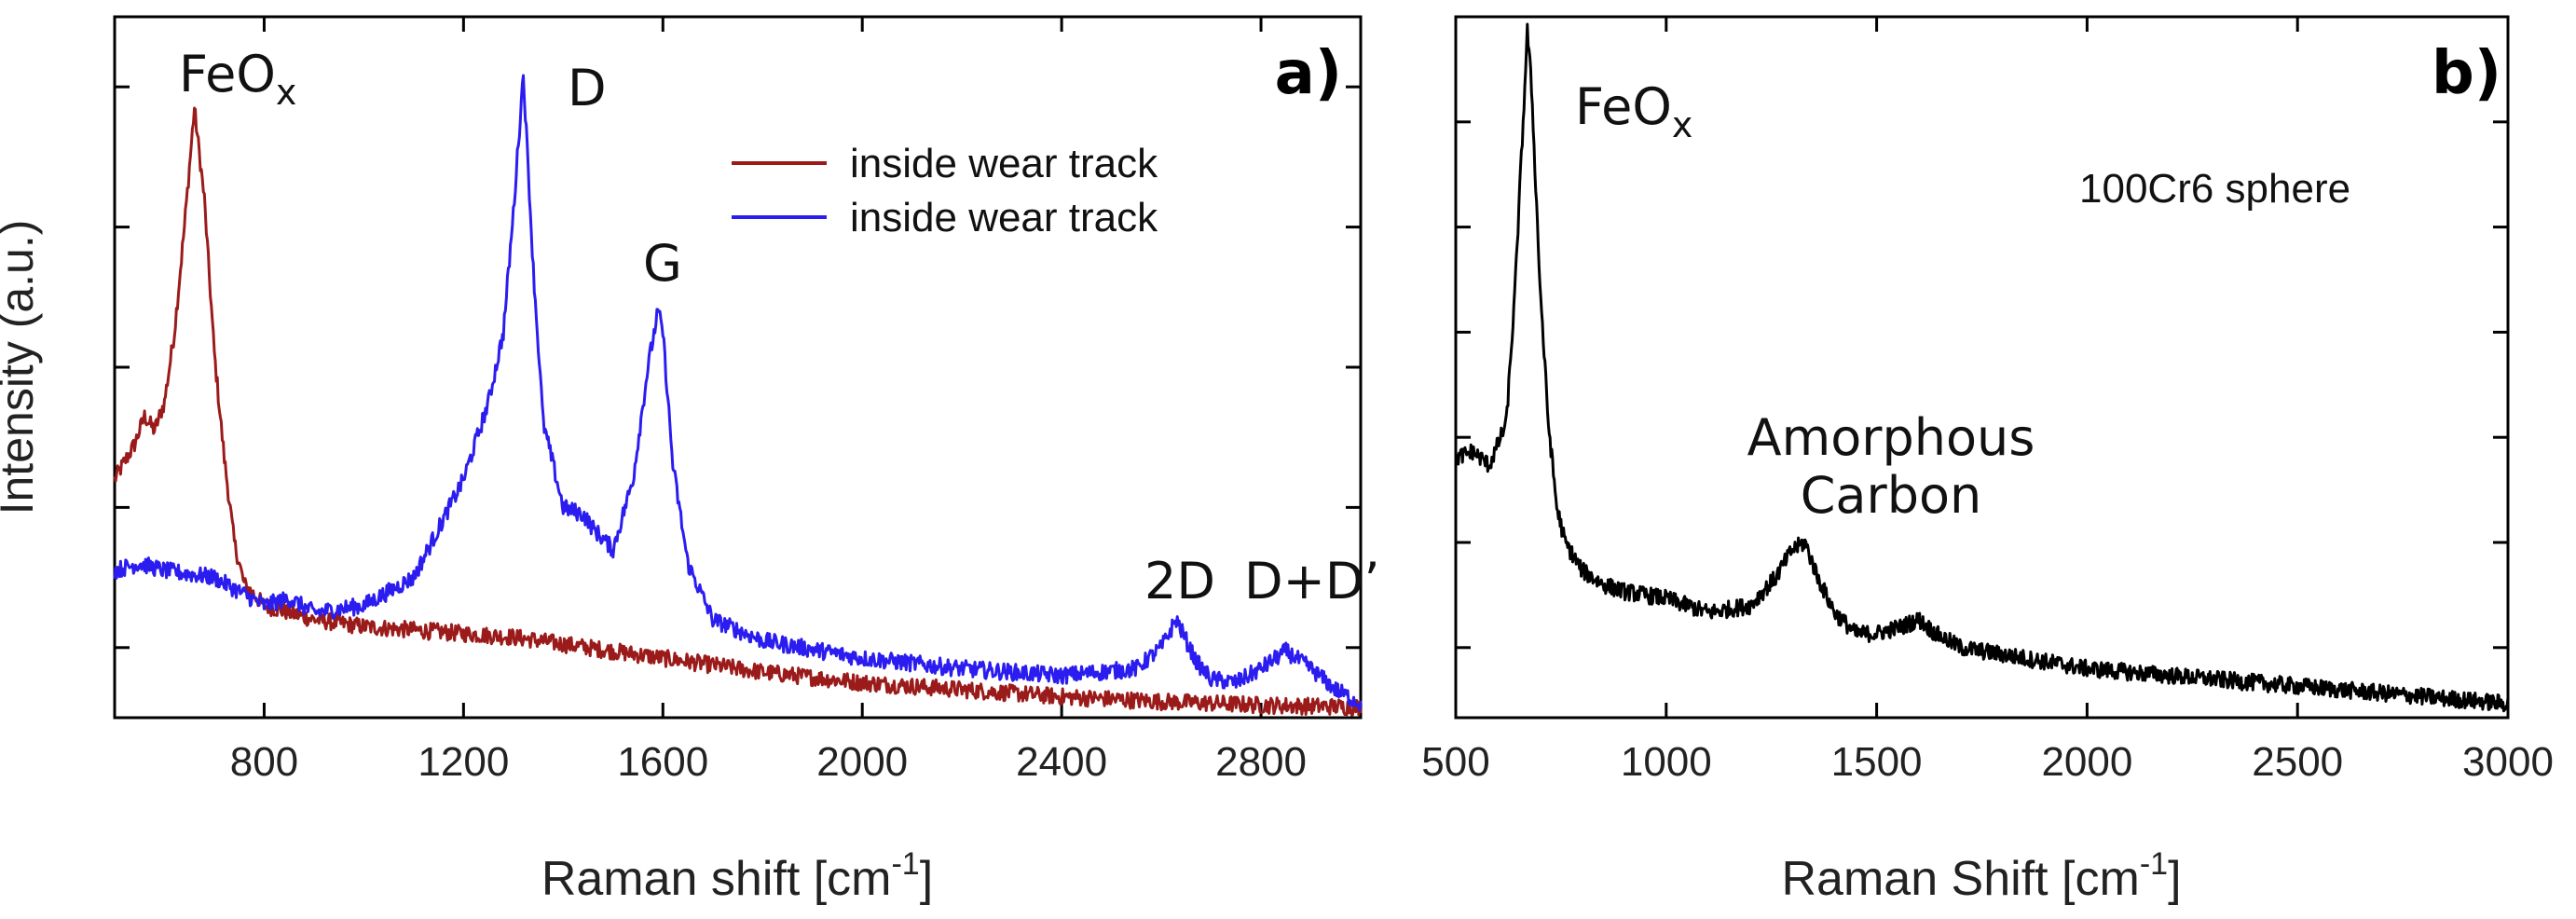 The width and height of the screenshot is (2576, 919). Describe the element at coordinates (1261, 762) in the screenshot. I see `x-tick-label: 2800` at that location.